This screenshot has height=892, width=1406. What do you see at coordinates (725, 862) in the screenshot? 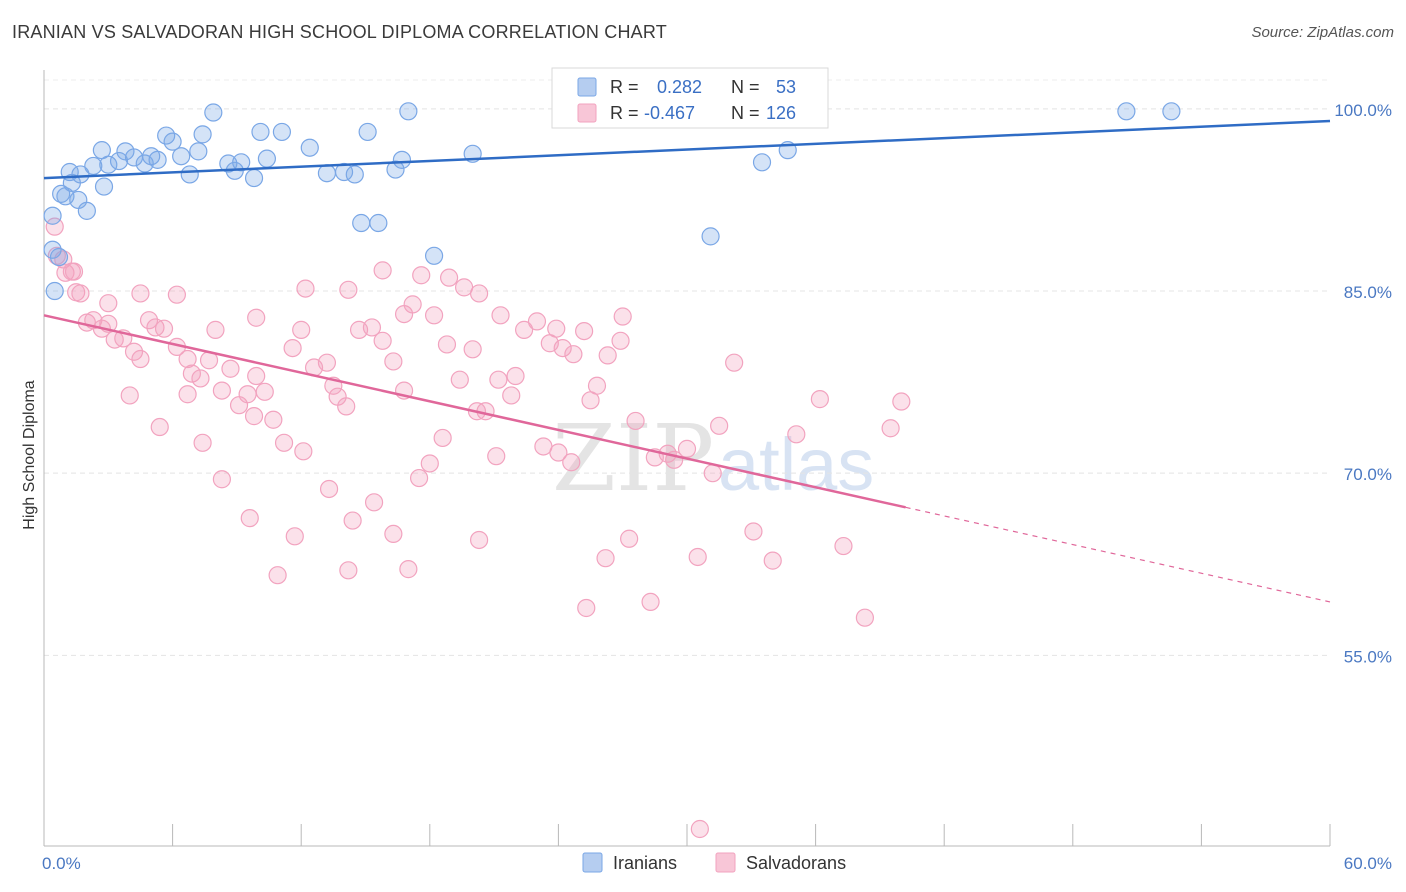
I see `bottom-legend-swatch-salvadorans` at bounding box center [725, 862].